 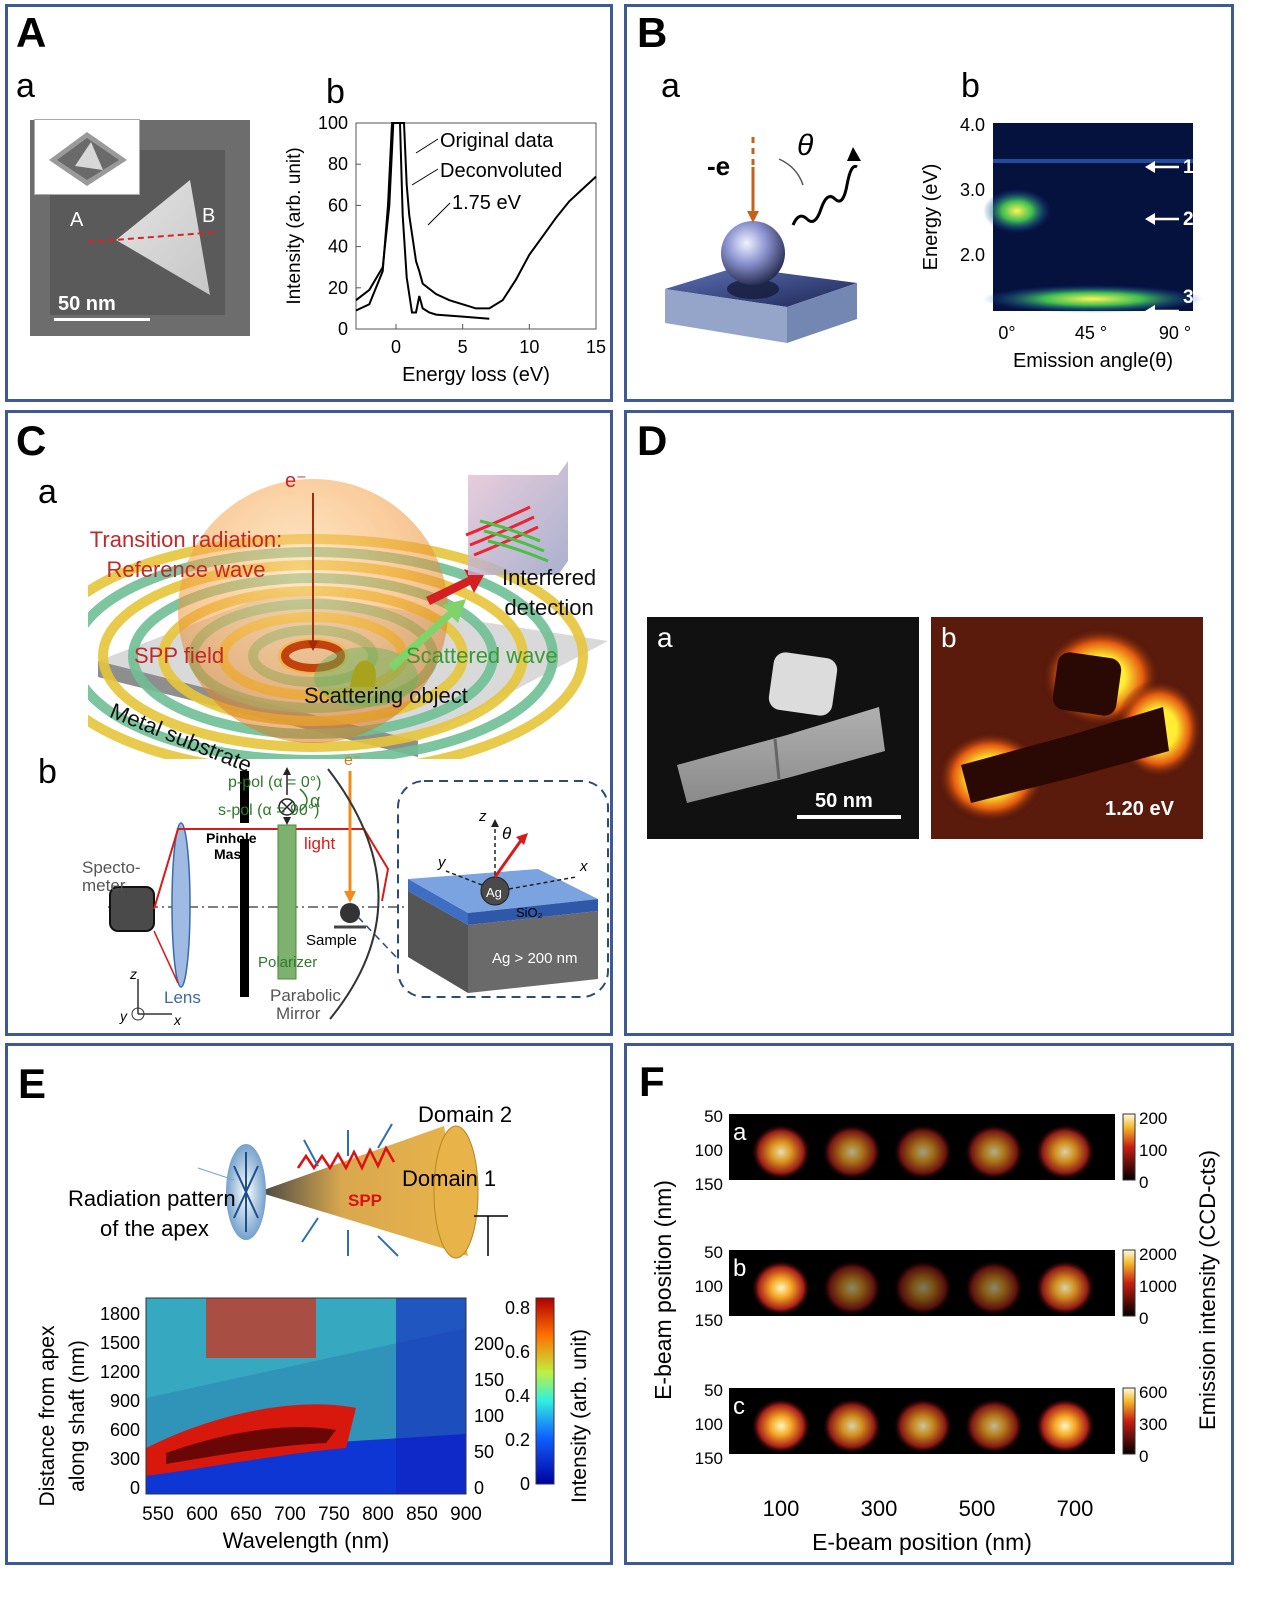 What do you see at coordinates (713, 1390) in the screenshot?
I see `y-tick-label: 50` at bounding box center [713, 1390].